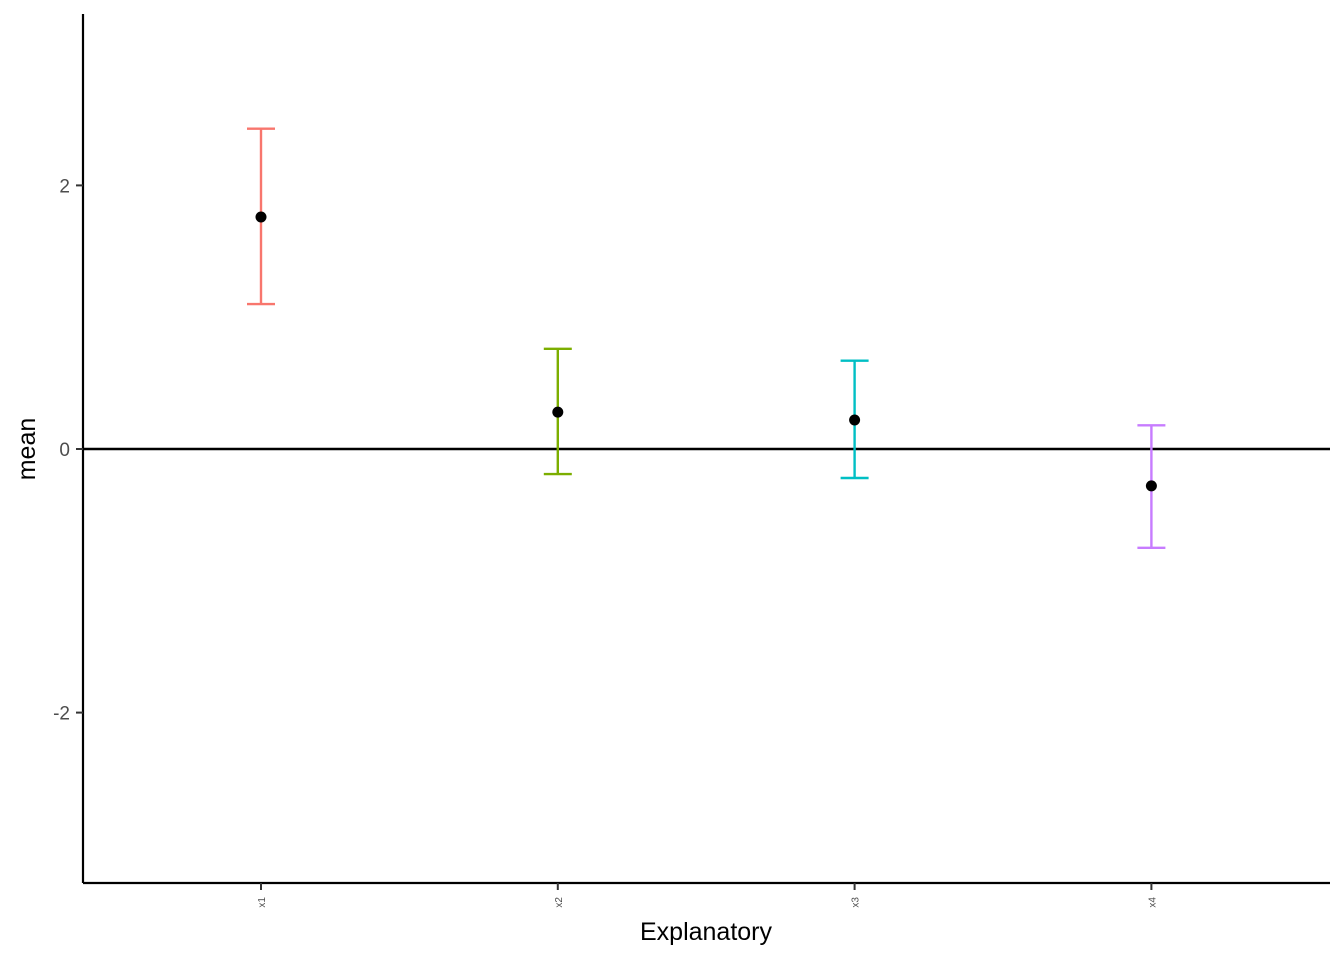 The height and width of the screenshot is (960, 1344). What do you see at coordinates (706, 932) in the screenshot?
I see `x-axis-title: Explanatory` at bounding box center [706, 932].